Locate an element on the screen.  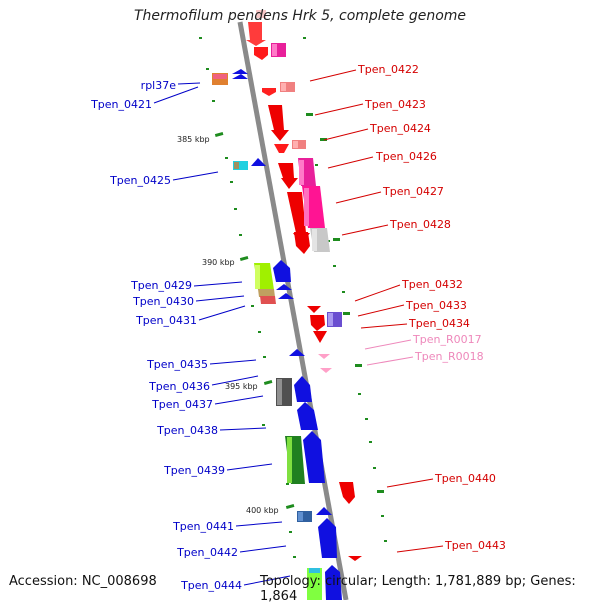
gene-tpen-0421b-arrow is located at coordinates (240, 76).